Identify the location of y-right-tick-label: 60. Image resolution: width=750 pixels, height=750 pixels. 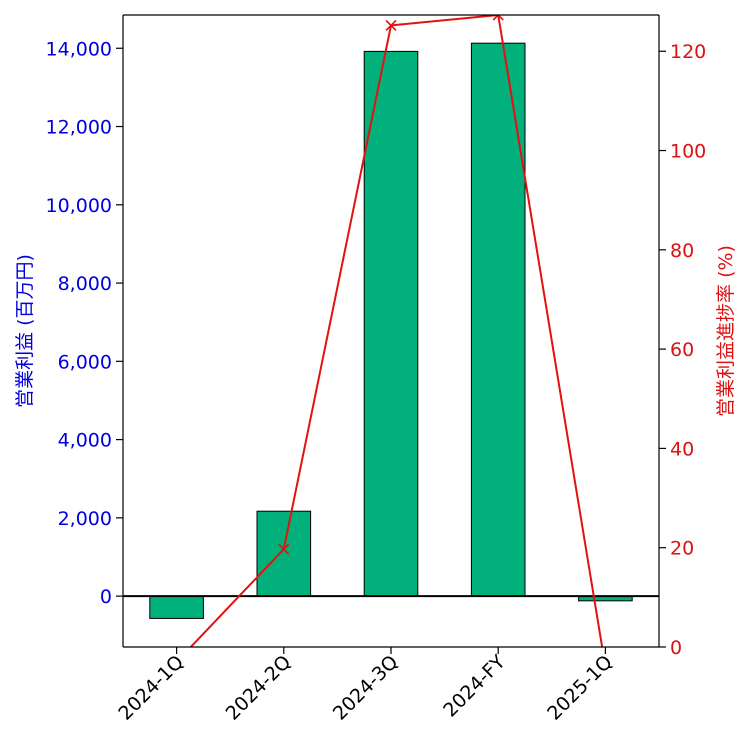
(682, 350).